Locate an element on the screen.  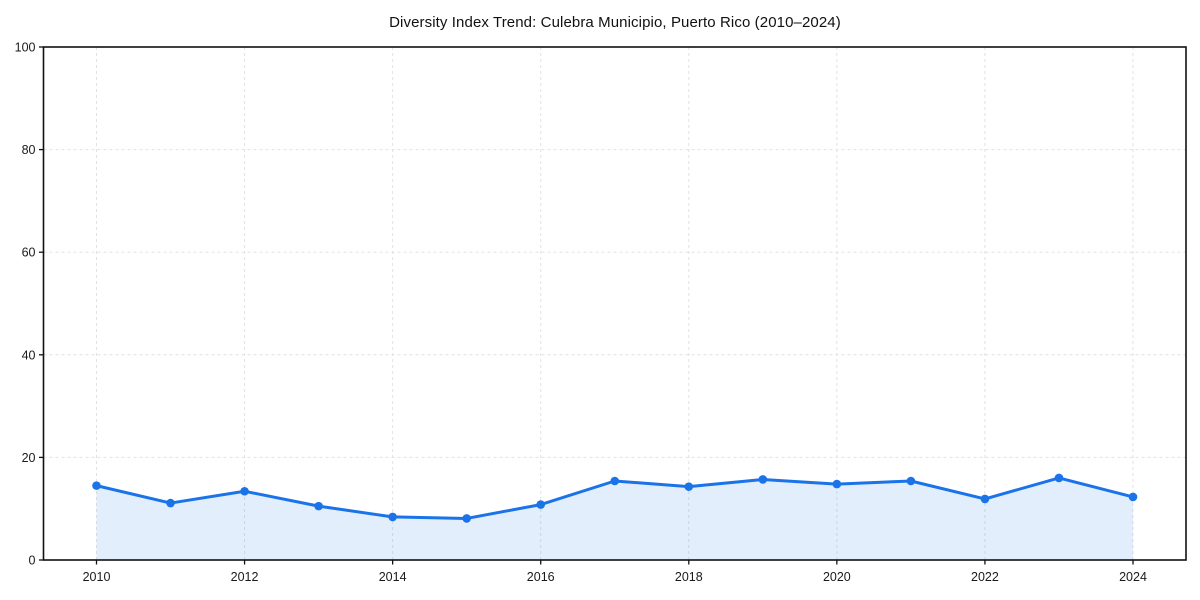
area-fill is located at coordinates (614, 518).